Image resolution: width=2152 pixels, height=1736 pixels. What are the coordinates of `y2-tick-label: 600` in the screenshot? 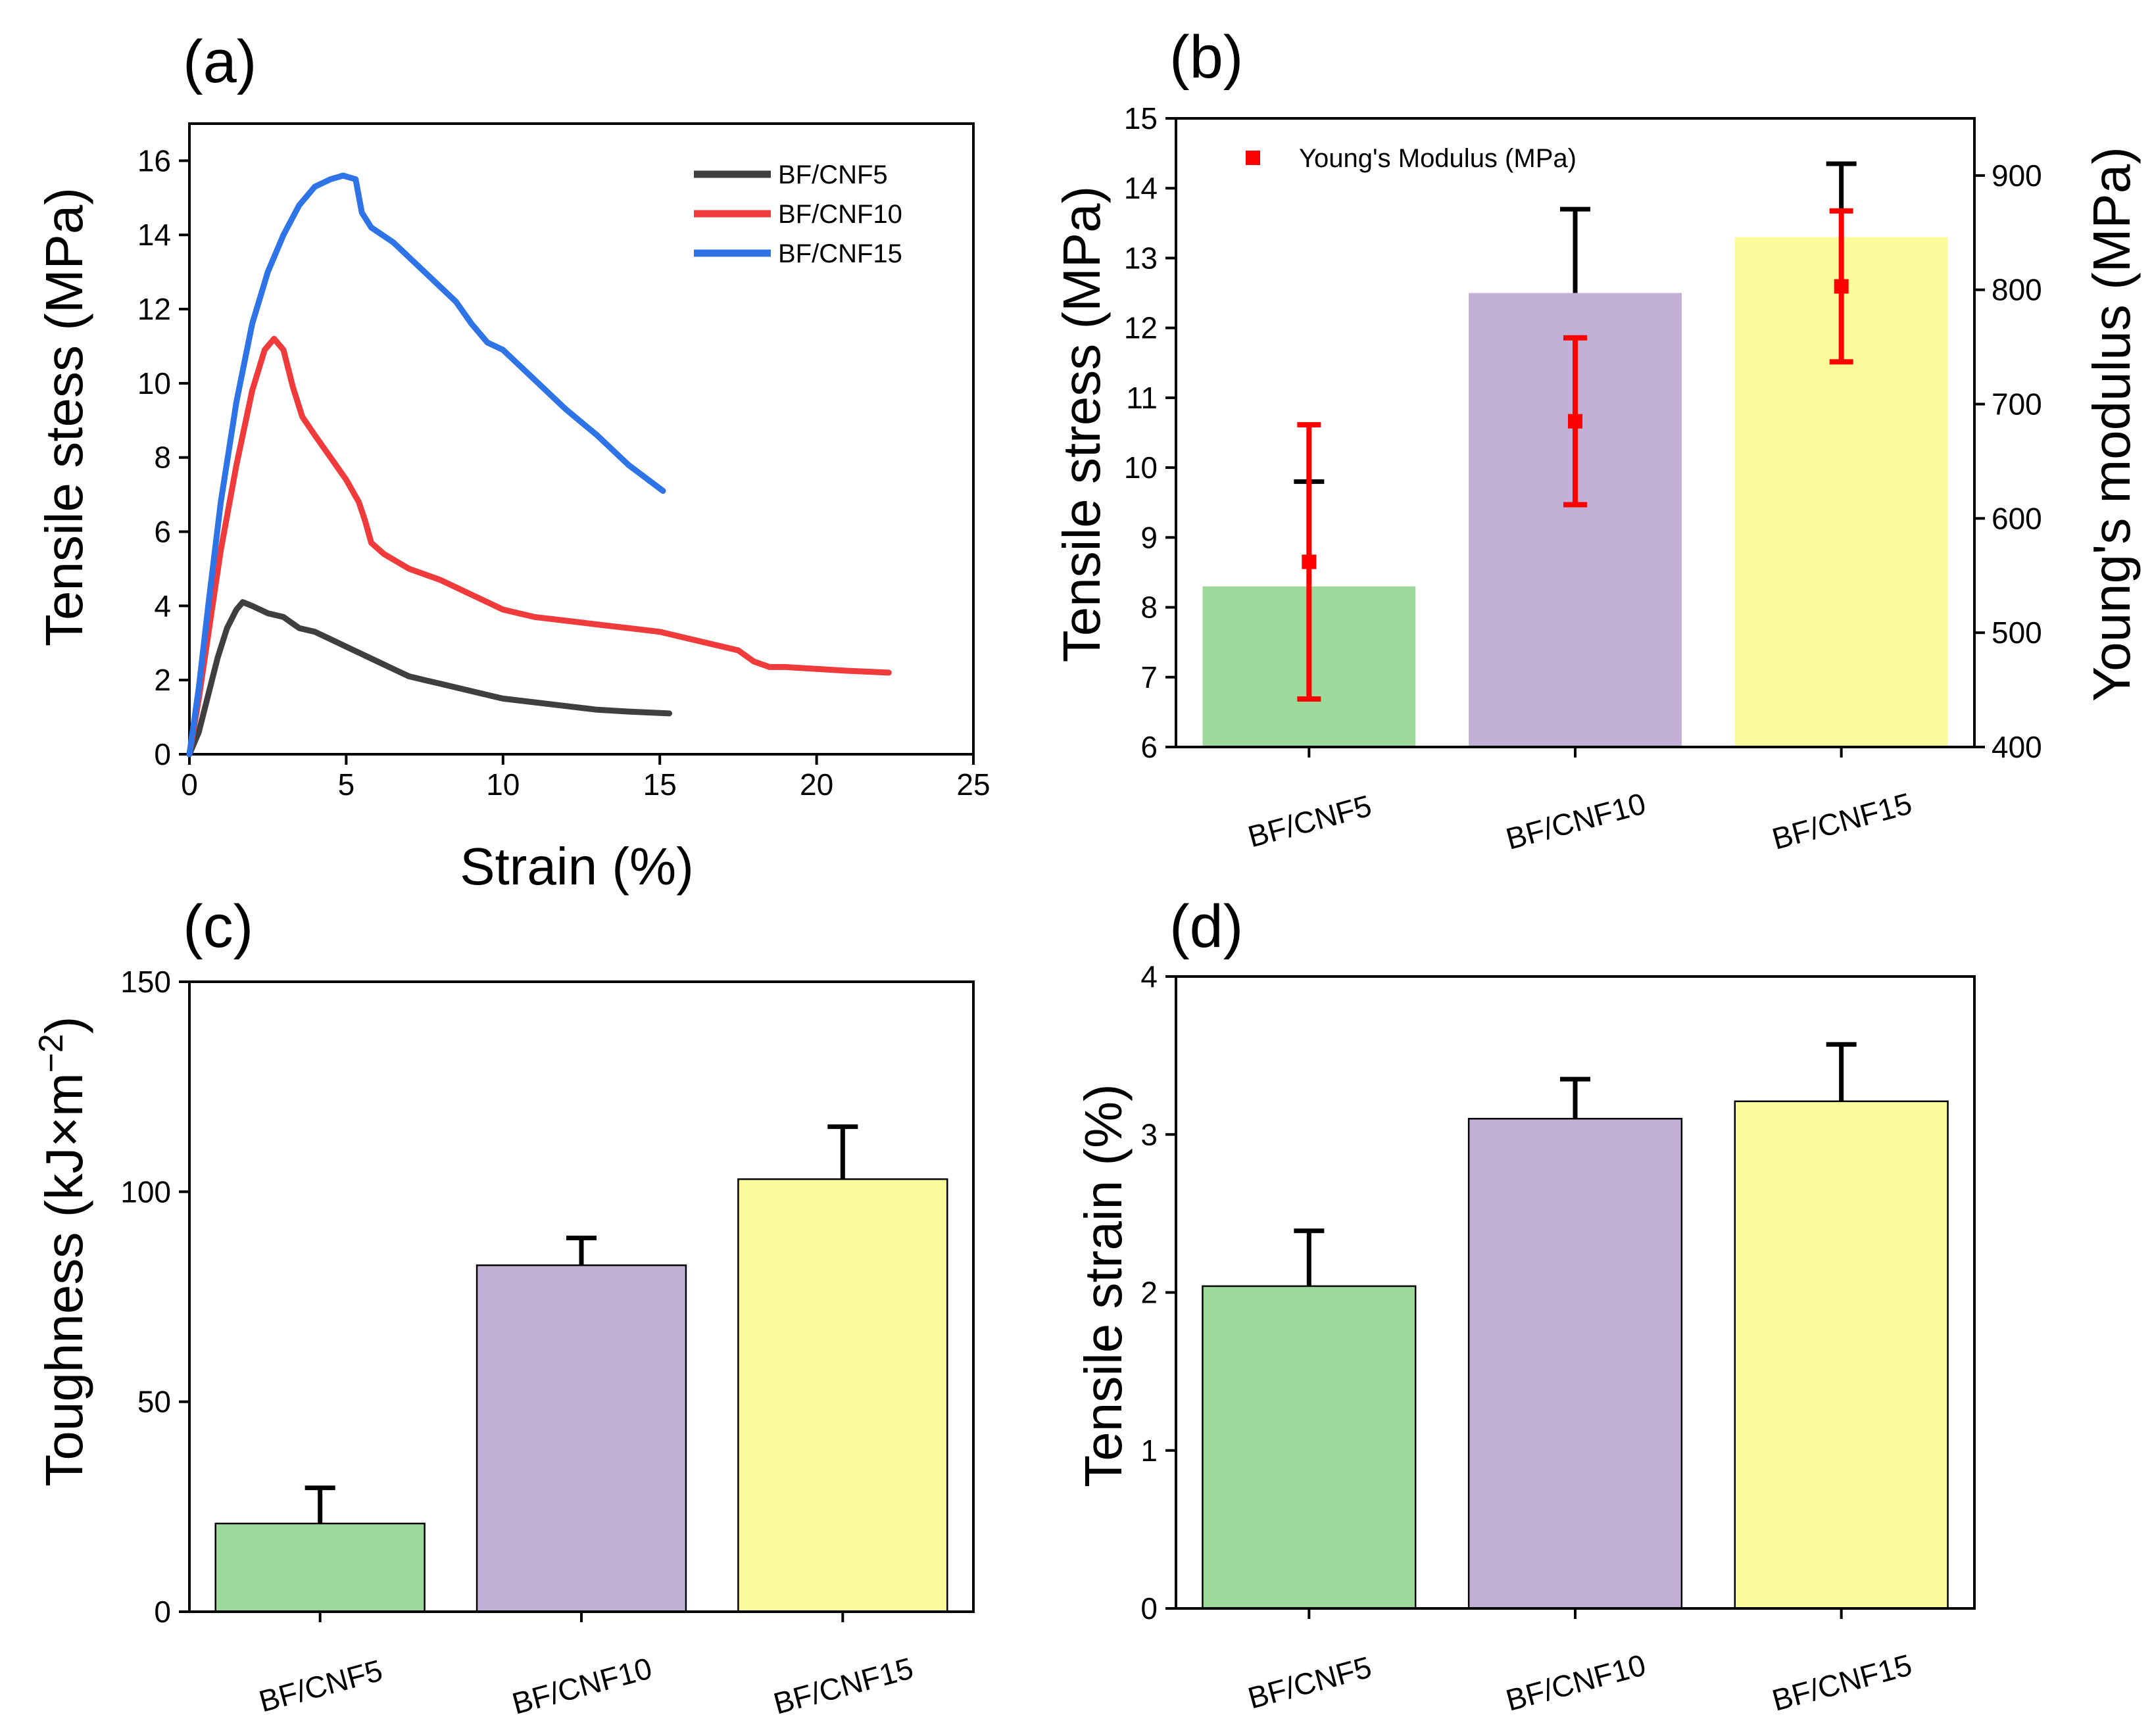 It's located at (2017, 518).